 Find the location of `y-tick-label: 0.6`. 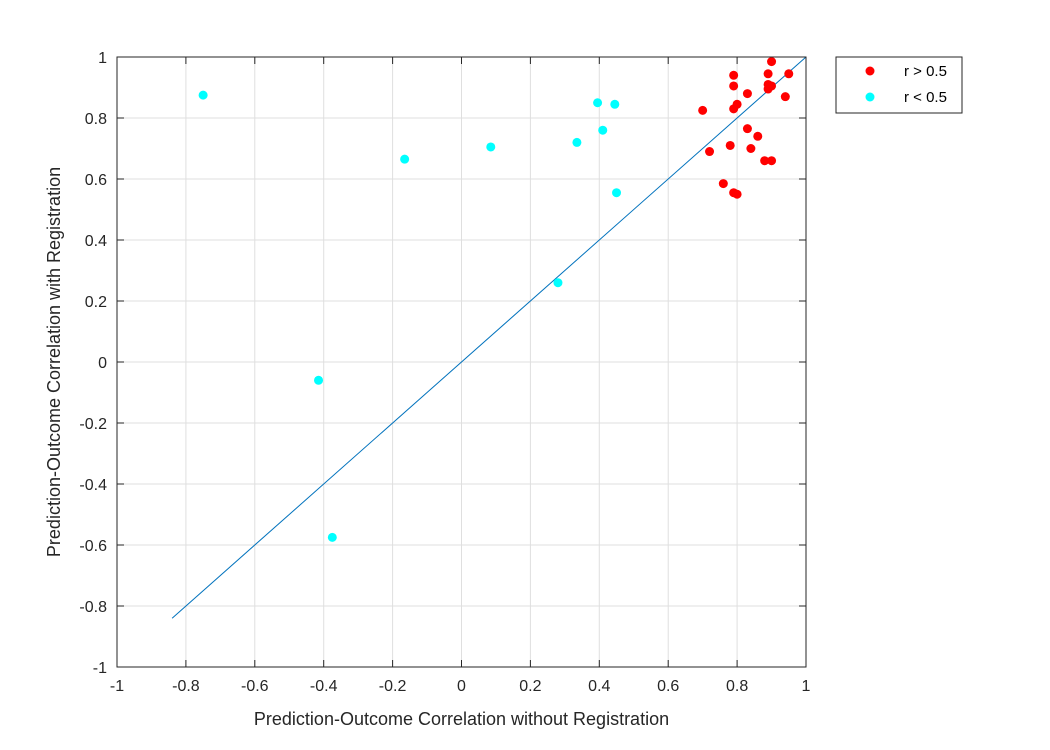

y-tick-label: 0.6 is located at coordinates (96, 180).